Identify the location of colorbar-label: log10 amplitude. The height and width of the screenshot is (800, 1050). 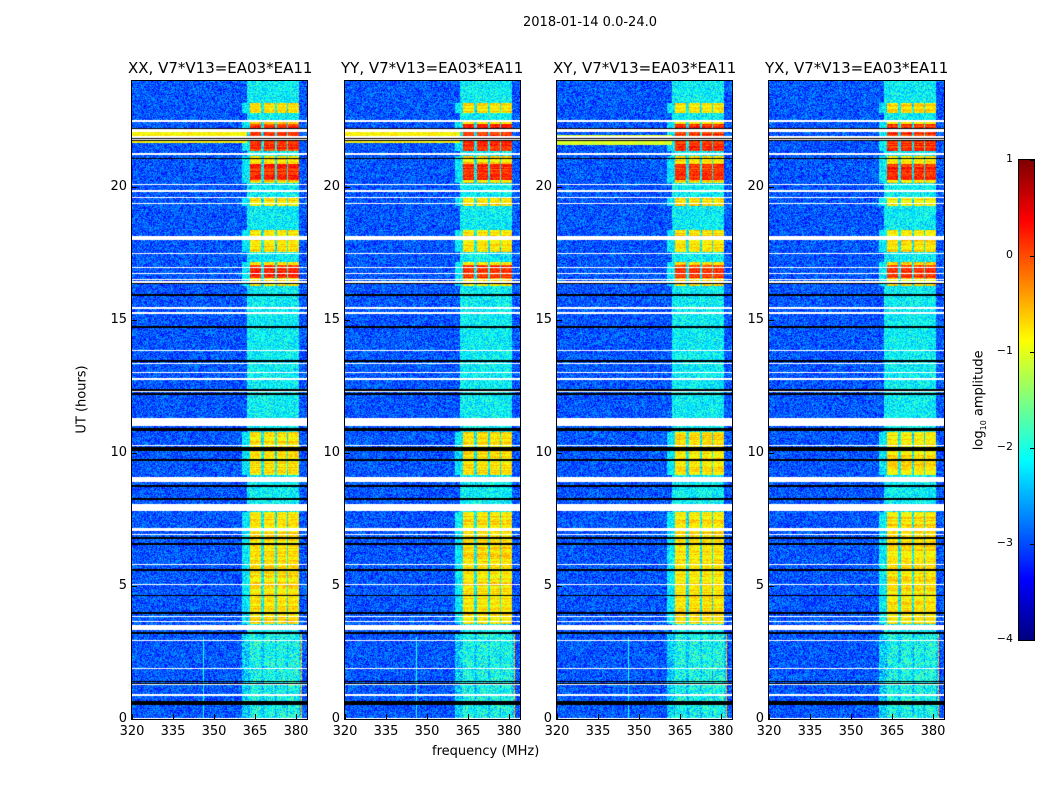
(980, 400).